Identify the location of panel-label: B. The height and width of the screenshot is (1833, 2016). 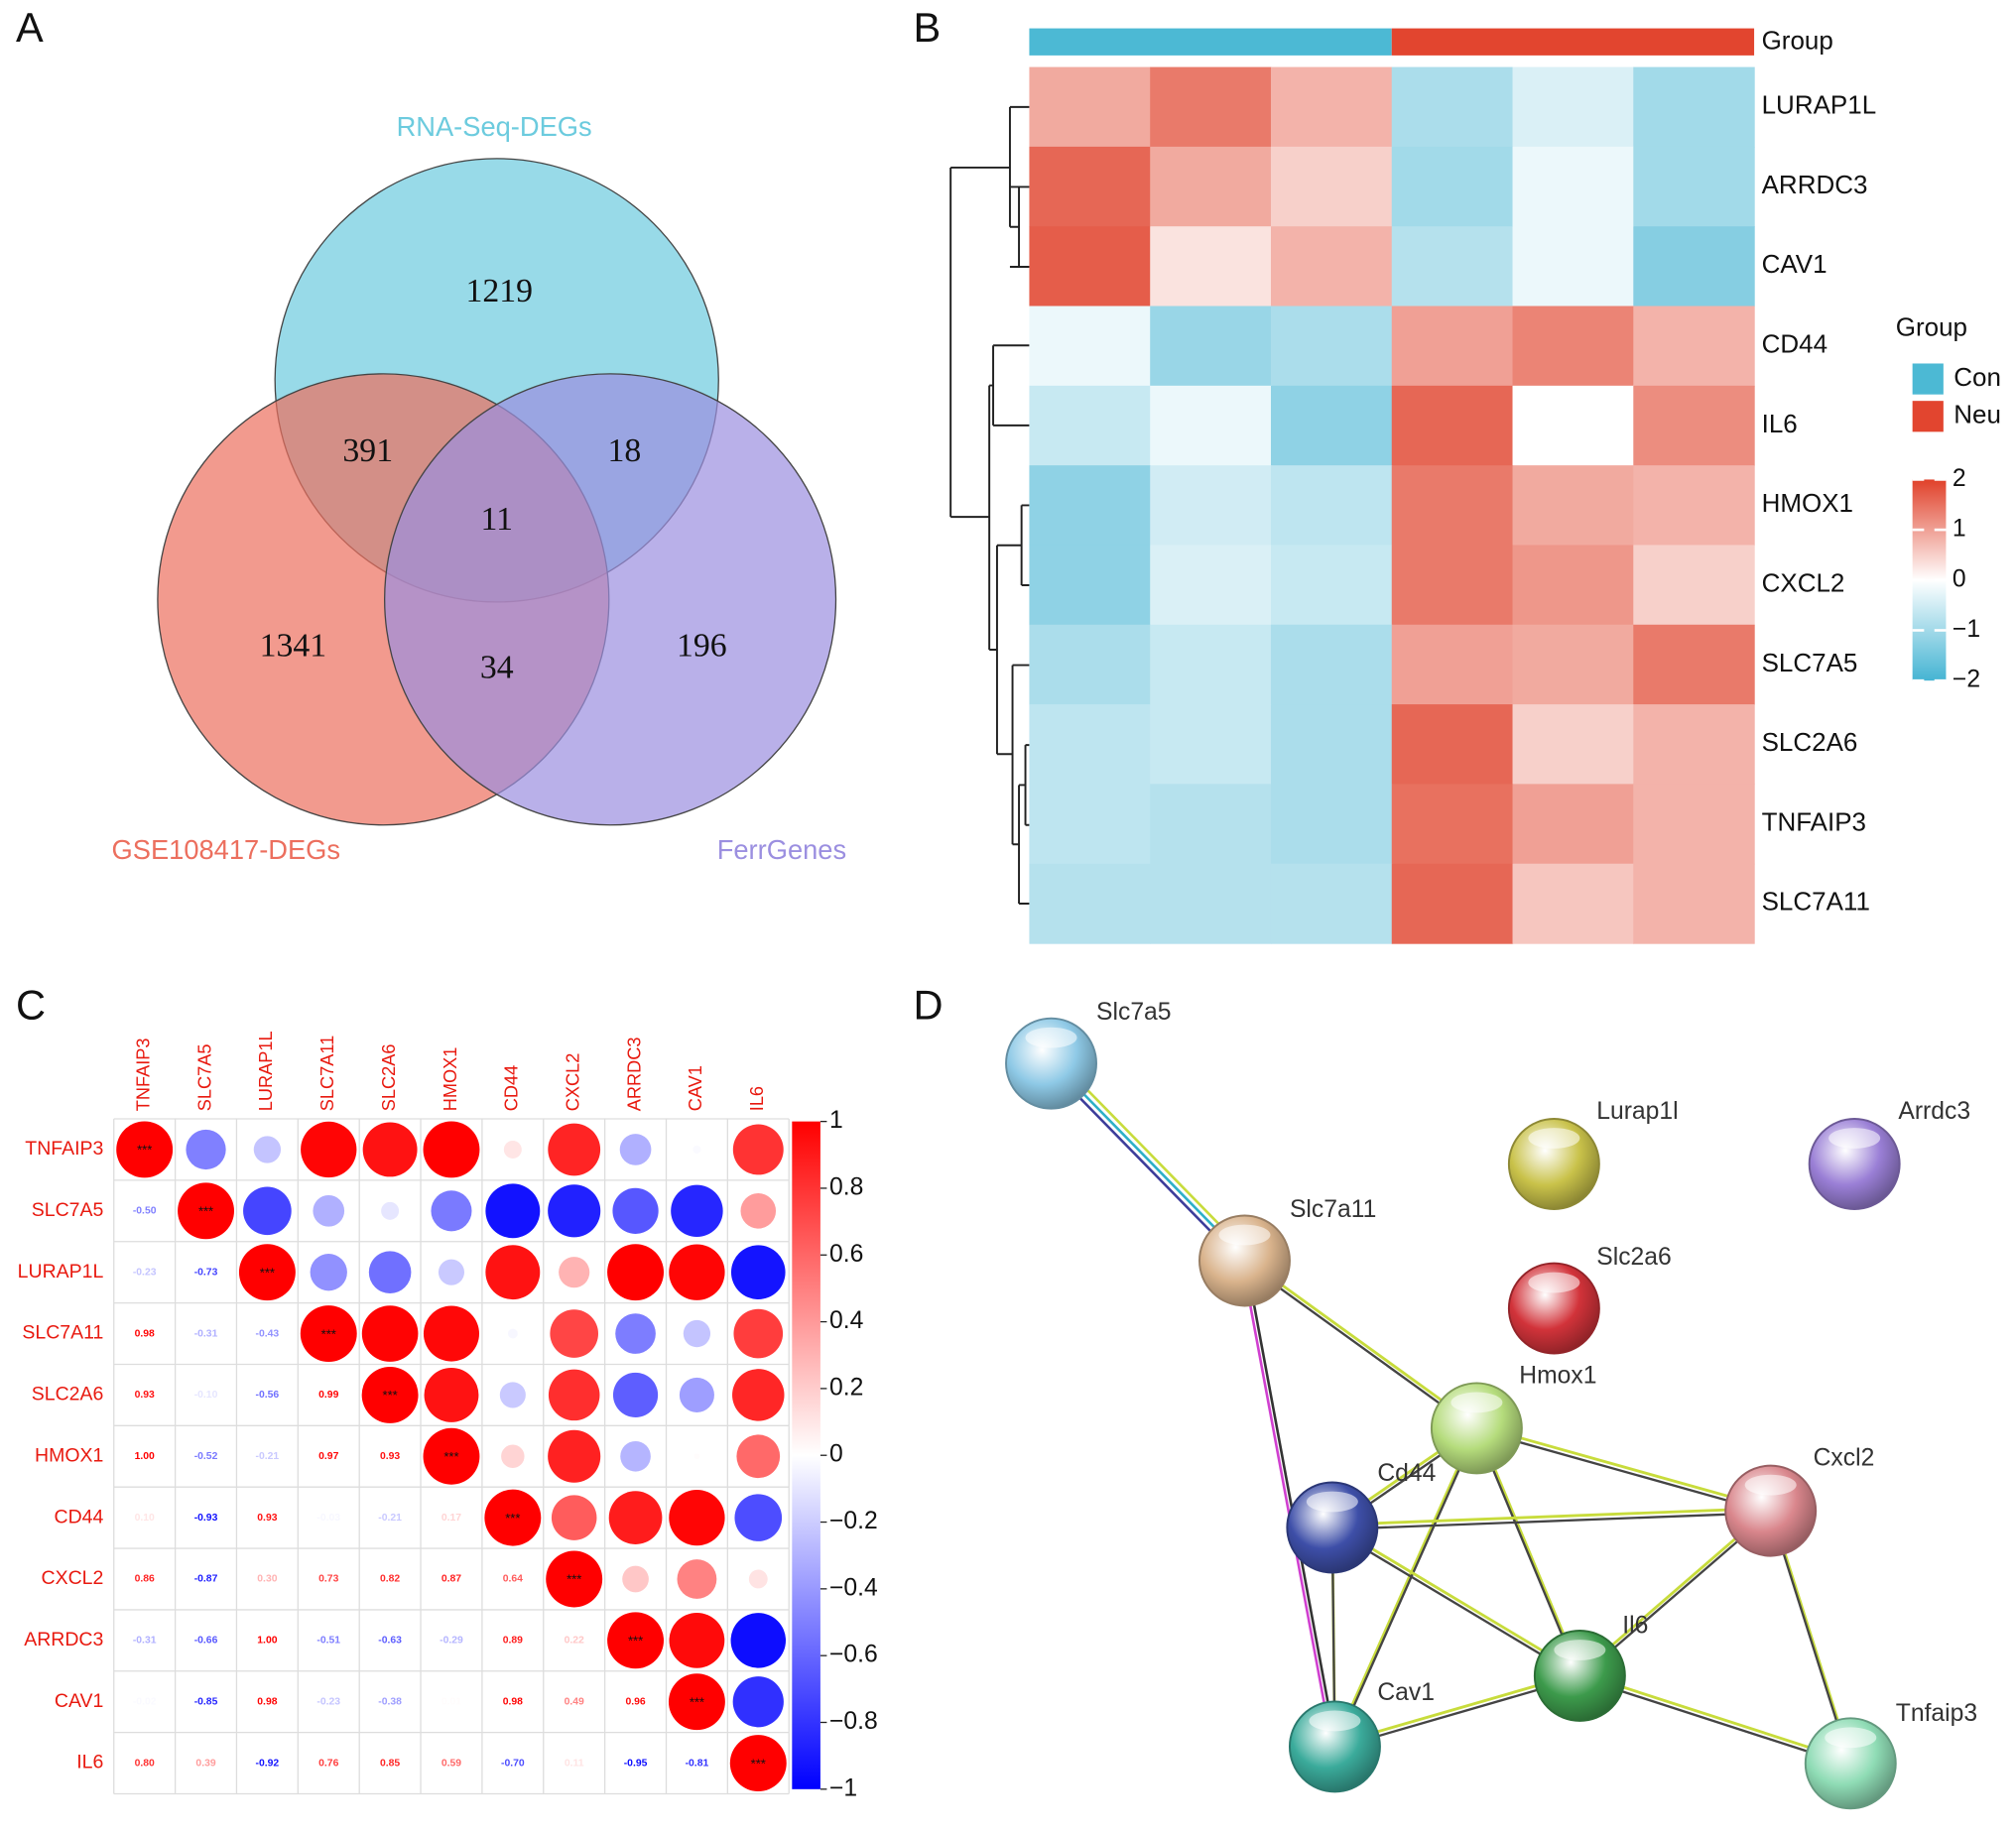
(927, 27).